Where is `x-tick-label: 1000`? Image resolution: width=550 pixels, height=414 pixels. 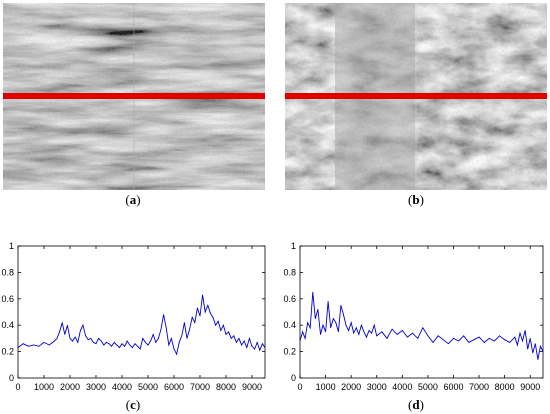
x-tick-label: 1000 is located at coordinates (326, 387).